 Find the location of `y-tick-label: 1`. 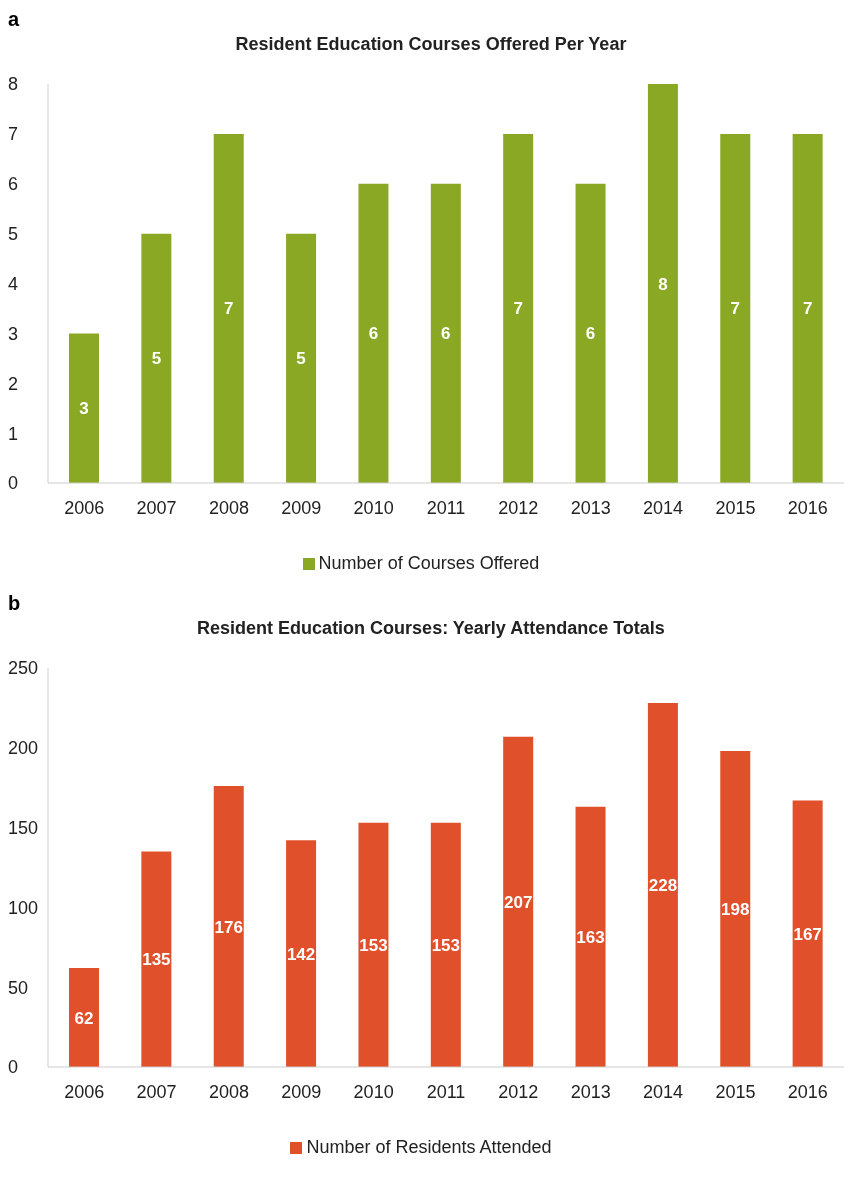

y-tick-label: 1 is located at coordinates (13, 433).